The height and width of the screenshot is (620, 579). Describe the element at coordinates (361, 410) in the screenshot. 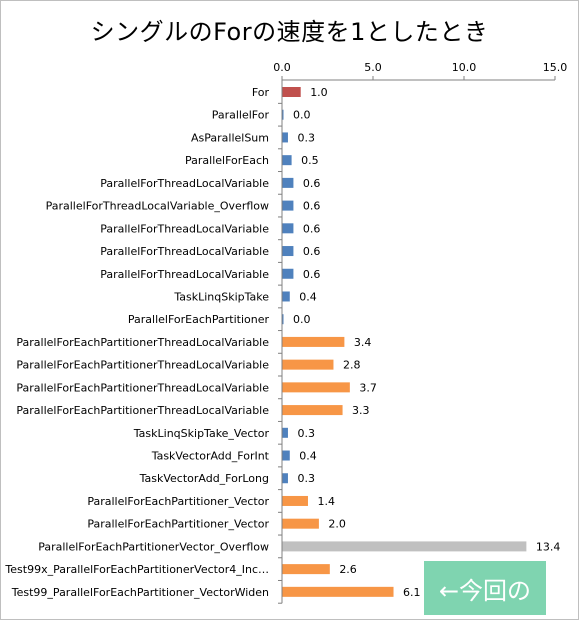

I see `data-label: 3.3` at that location.